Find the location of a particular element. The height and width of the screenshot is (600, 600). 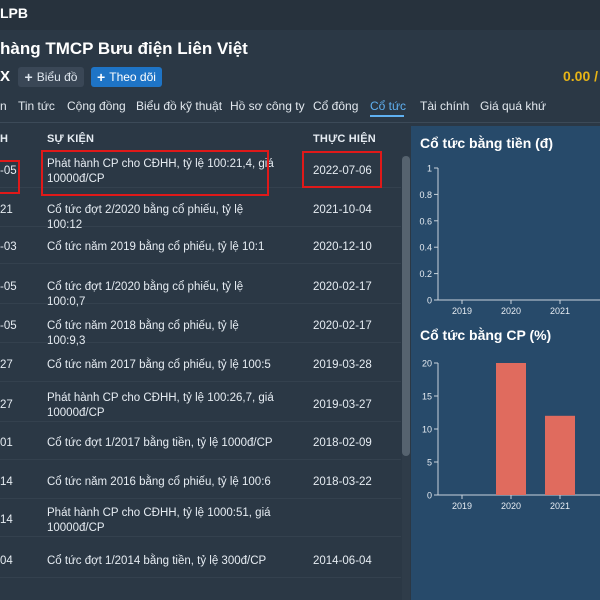

tab-news: Tin tức is located at coordinates (36, 106).